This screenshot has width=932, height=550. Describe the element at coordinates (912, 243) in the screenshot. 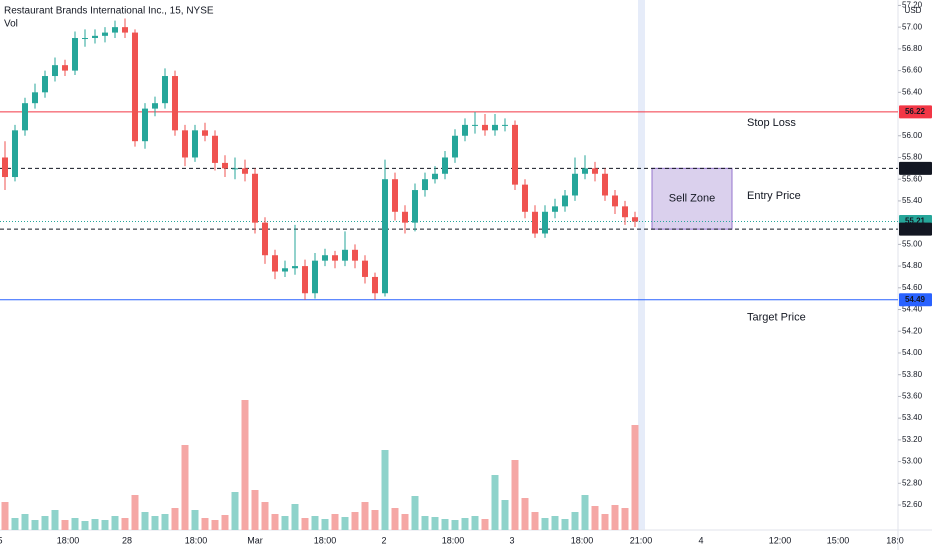

I see `y-tick-label: 55.00` at that location.